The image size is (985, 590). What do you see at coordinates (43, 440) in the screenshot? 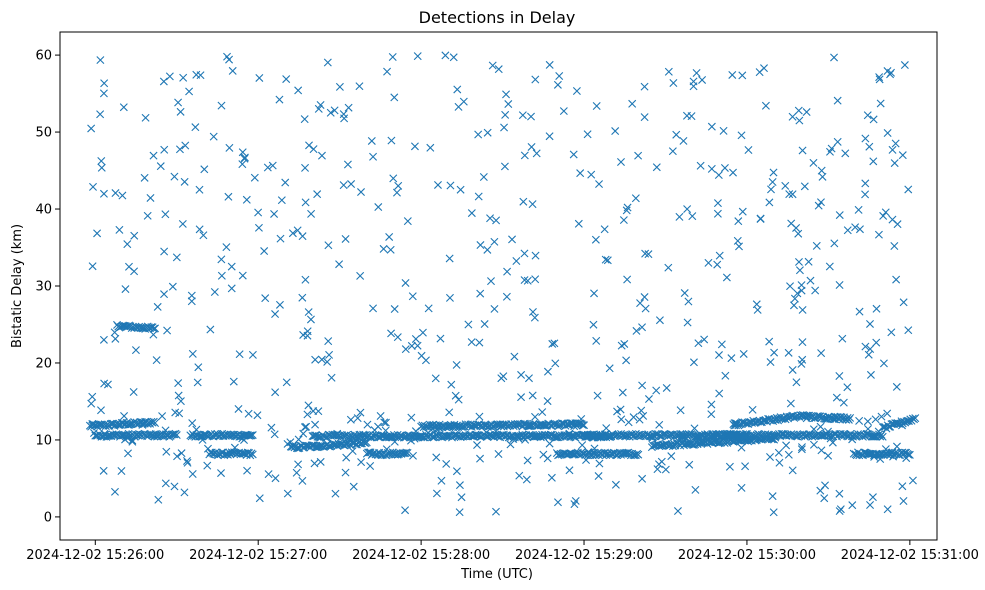
I see `y-tick-label: 10` at bounding box center [43, 440].